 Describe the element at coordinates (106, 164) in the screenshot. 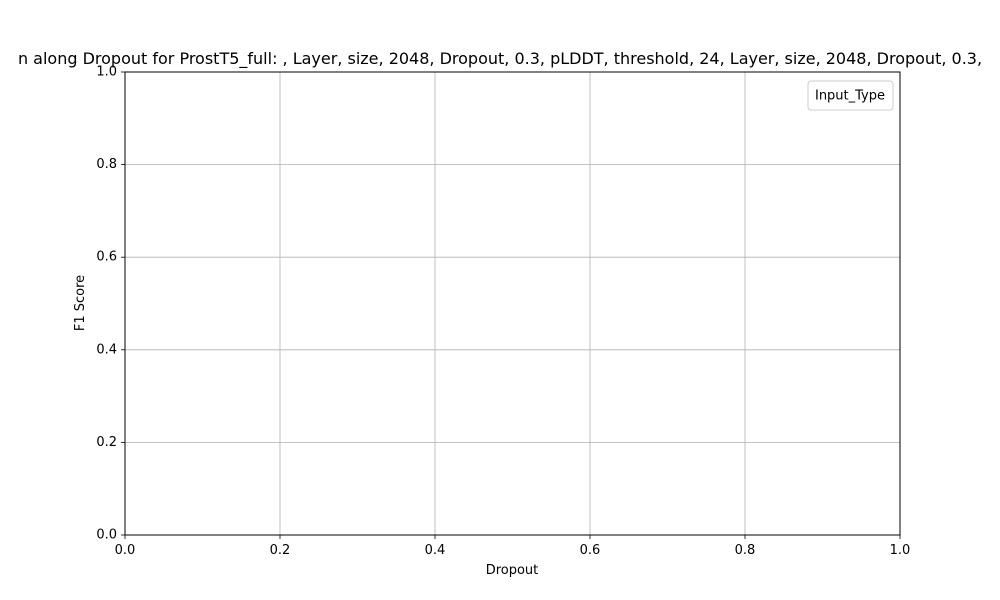

I see `y-tick-label: 0.8` at that location.